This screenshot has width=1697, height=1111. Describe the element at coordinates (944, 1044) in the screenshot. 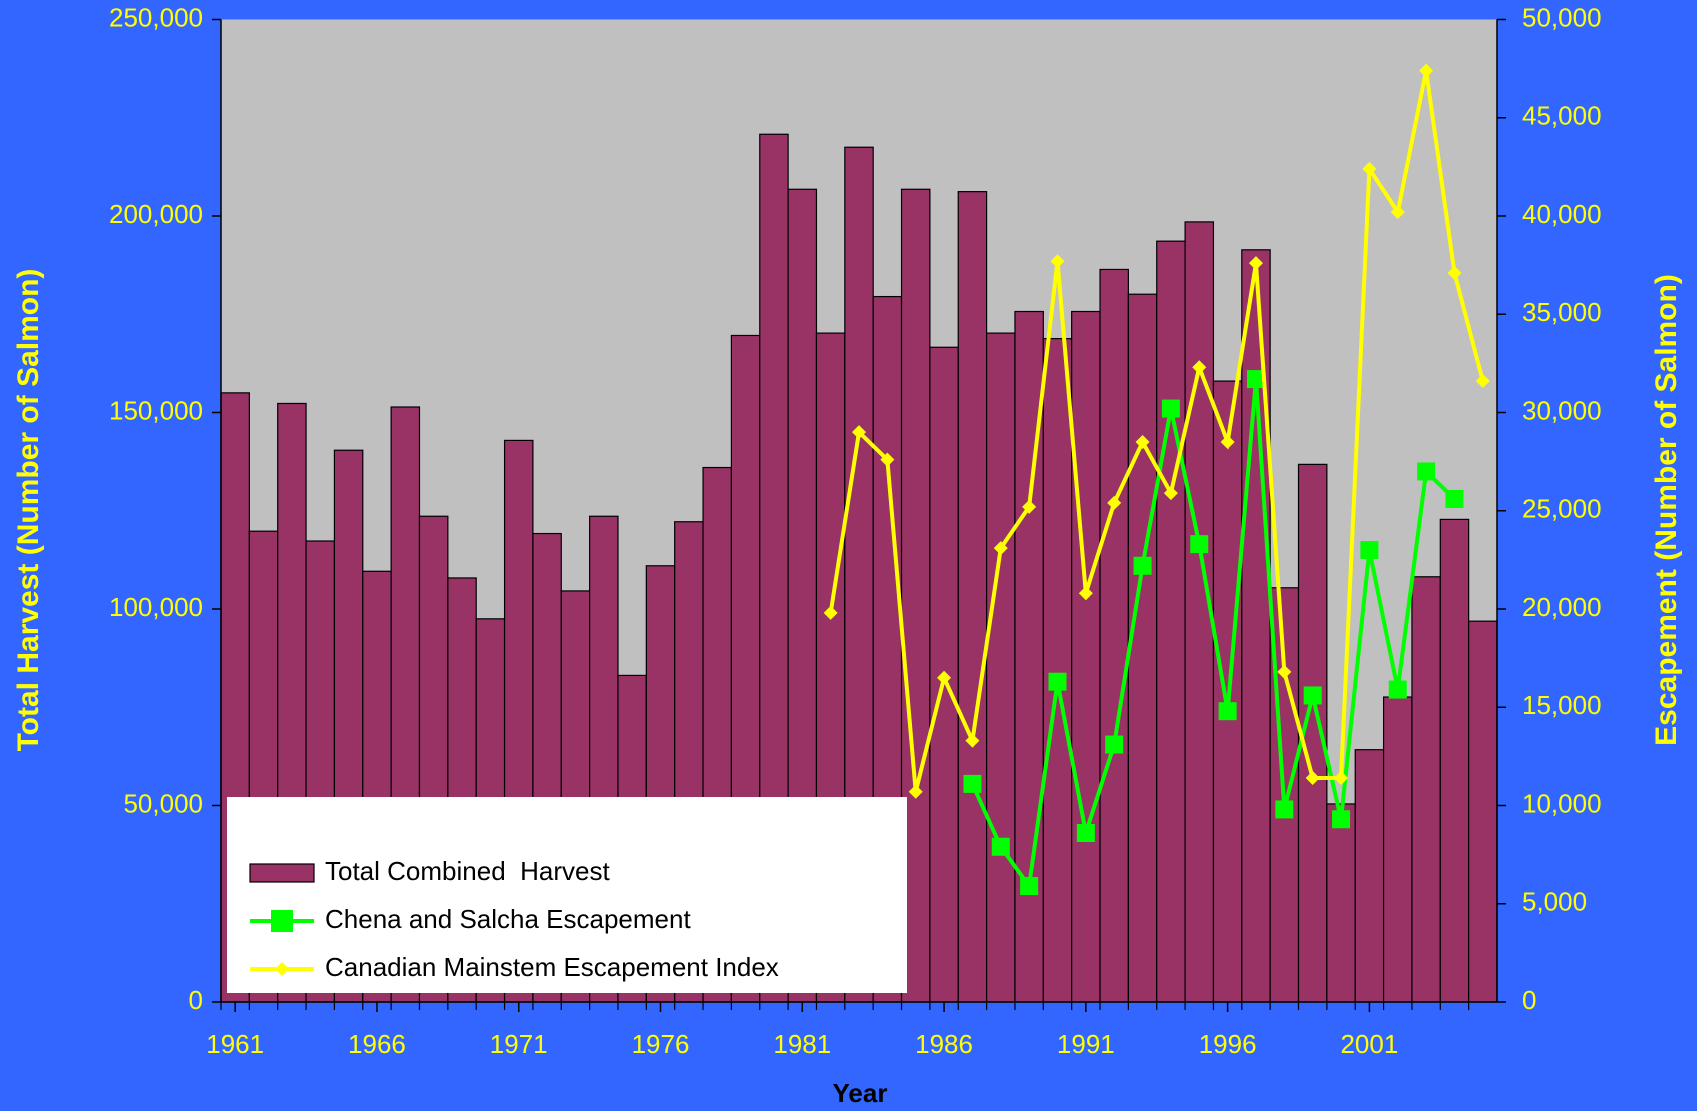

I see `x-tick-label: 1986` at that location.